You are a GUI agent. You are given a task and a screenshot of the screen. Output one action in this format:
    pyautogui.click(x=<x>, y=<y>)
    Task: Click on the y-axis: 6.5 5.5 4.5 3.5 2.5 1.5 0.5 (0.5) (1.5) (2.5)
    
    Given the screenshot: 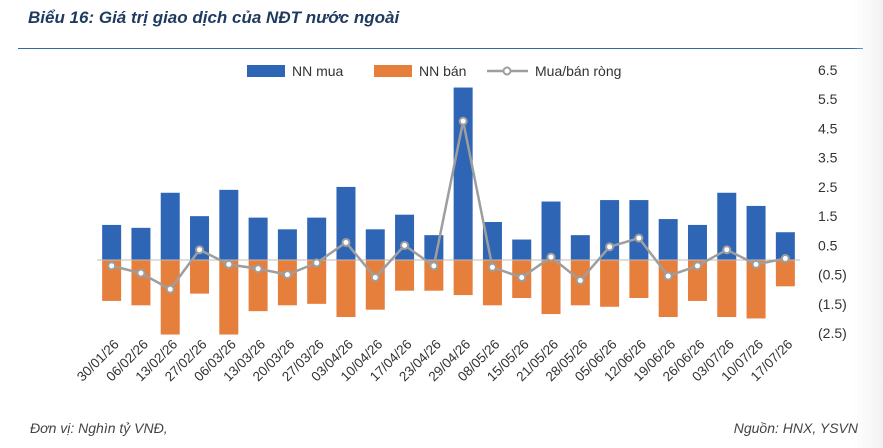 What is the action you would take?
    pyautogui.click(x=832, y=201)
    